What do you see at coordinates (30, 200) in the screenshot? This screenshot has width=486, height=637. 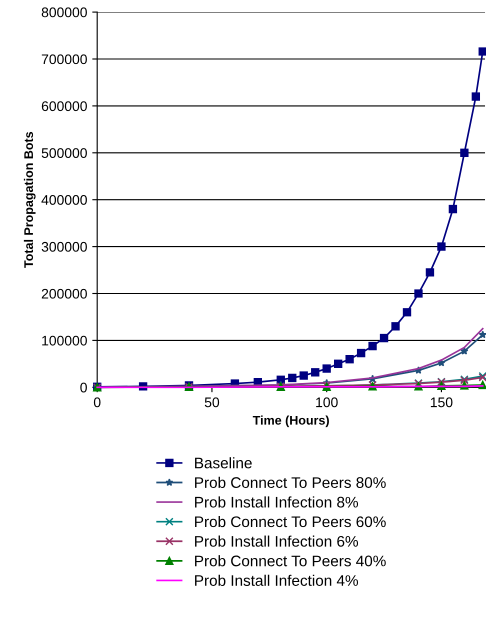 I see `y-axis-title: Total Propagation Bots` at bounding box center [30, 200].